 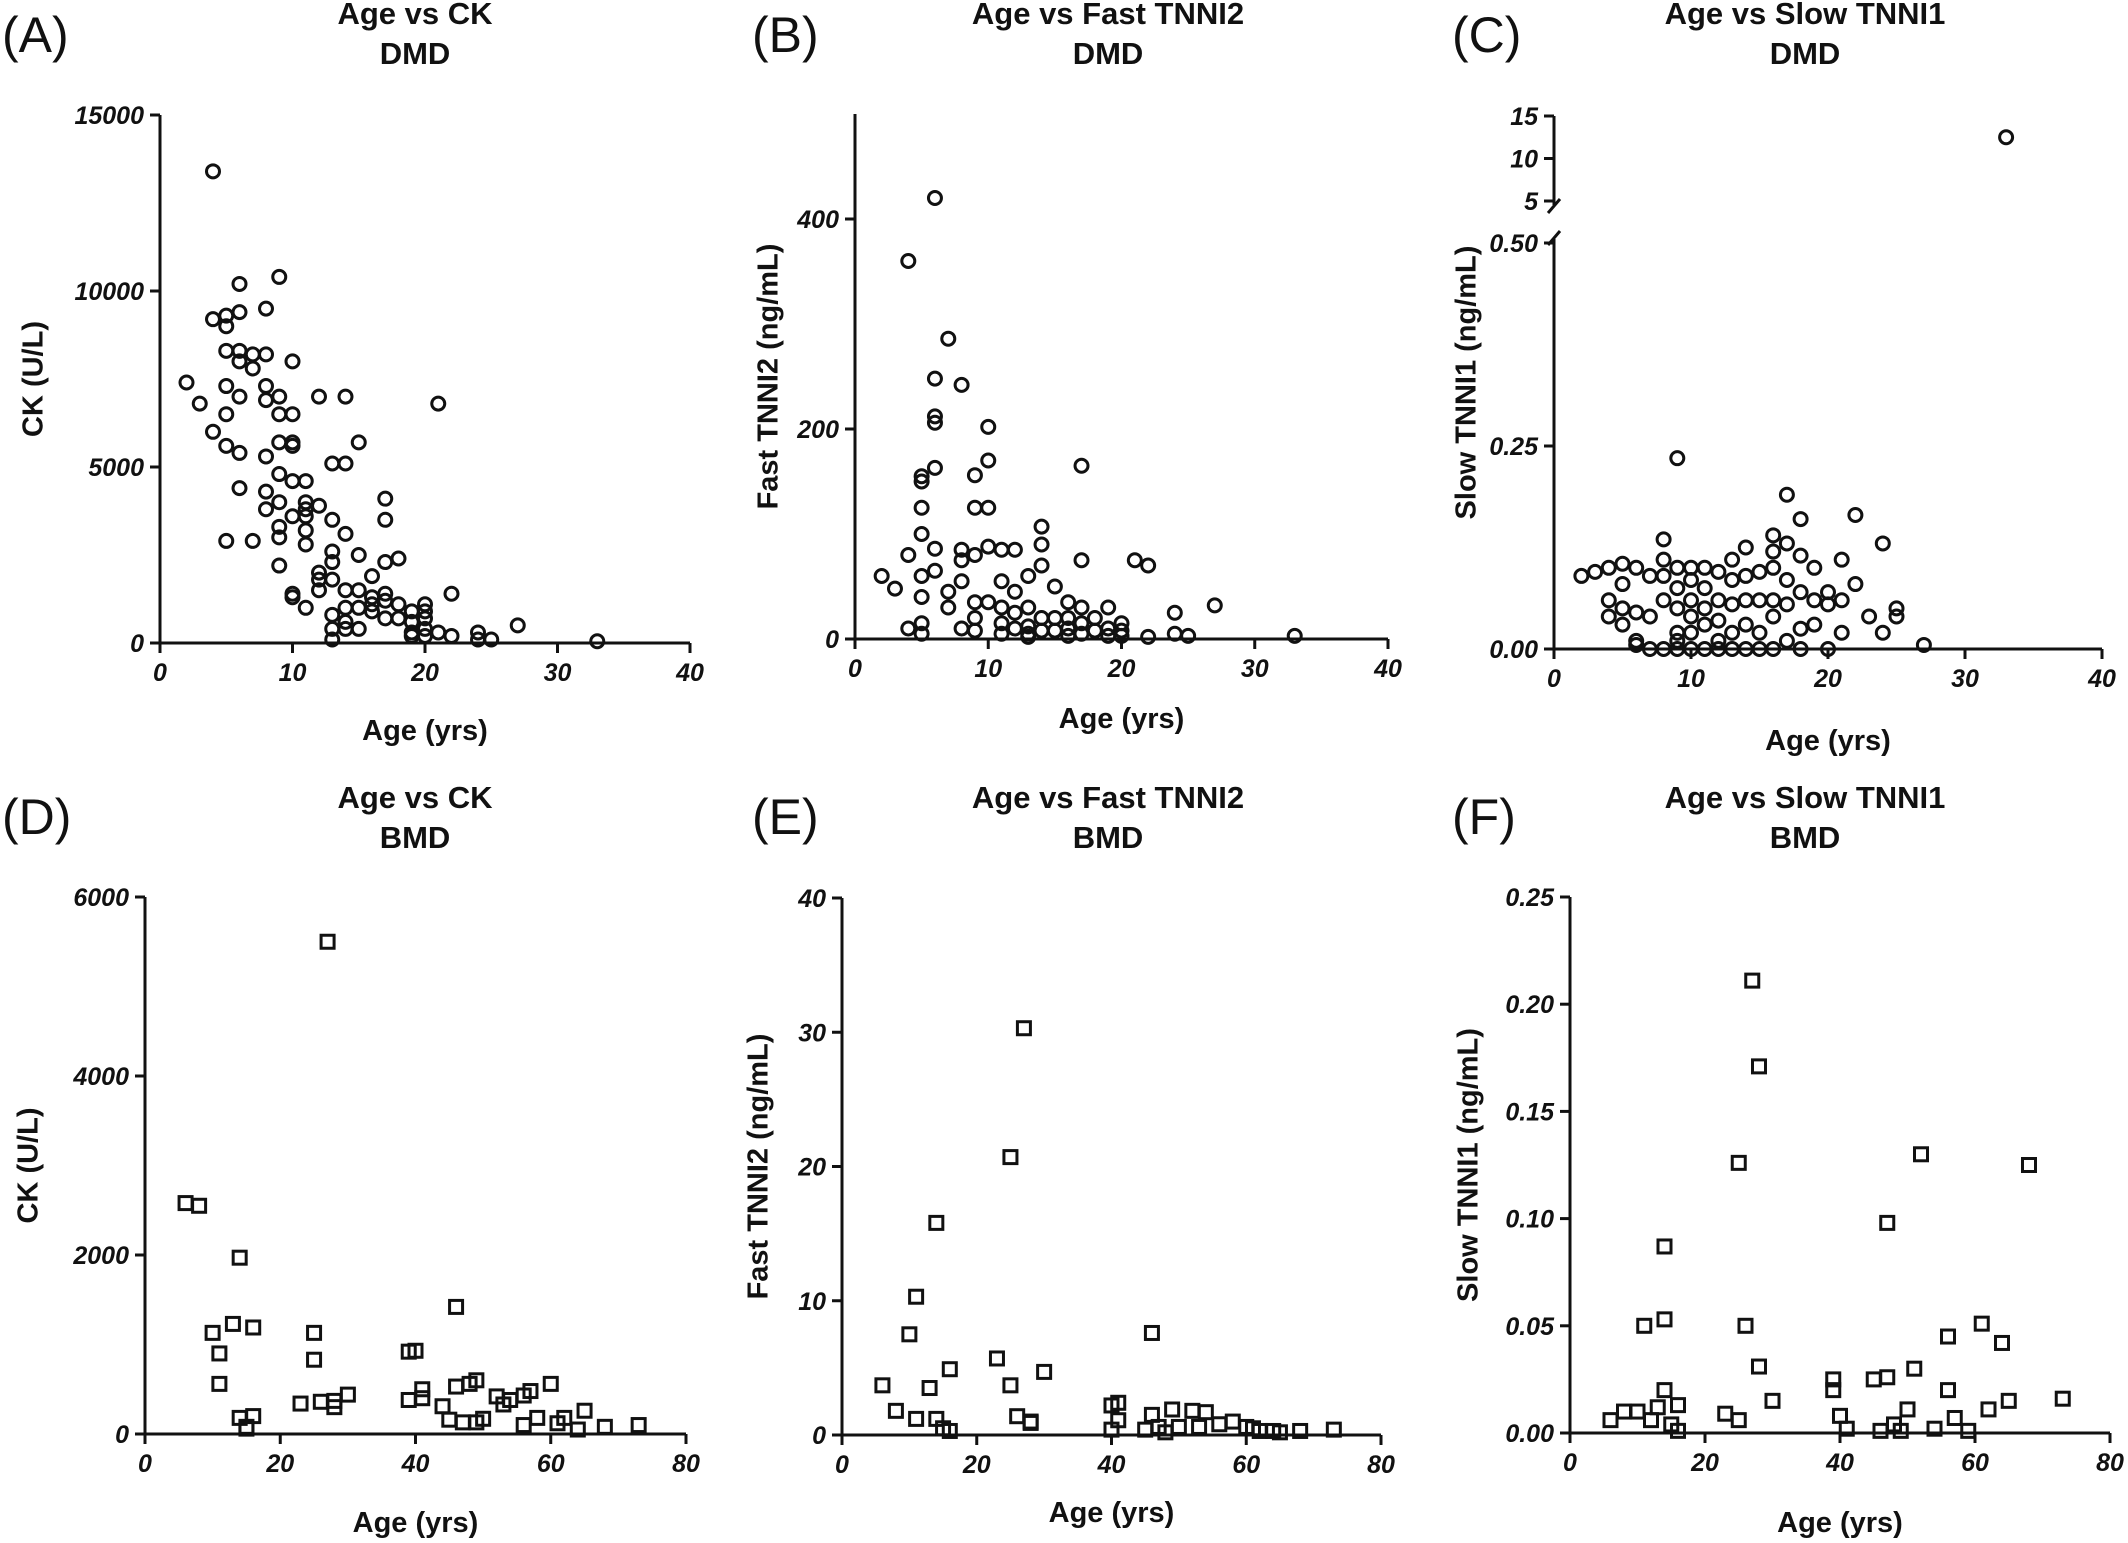 I want to click on y-tick-label: 30, so click(x=812, y=1033).